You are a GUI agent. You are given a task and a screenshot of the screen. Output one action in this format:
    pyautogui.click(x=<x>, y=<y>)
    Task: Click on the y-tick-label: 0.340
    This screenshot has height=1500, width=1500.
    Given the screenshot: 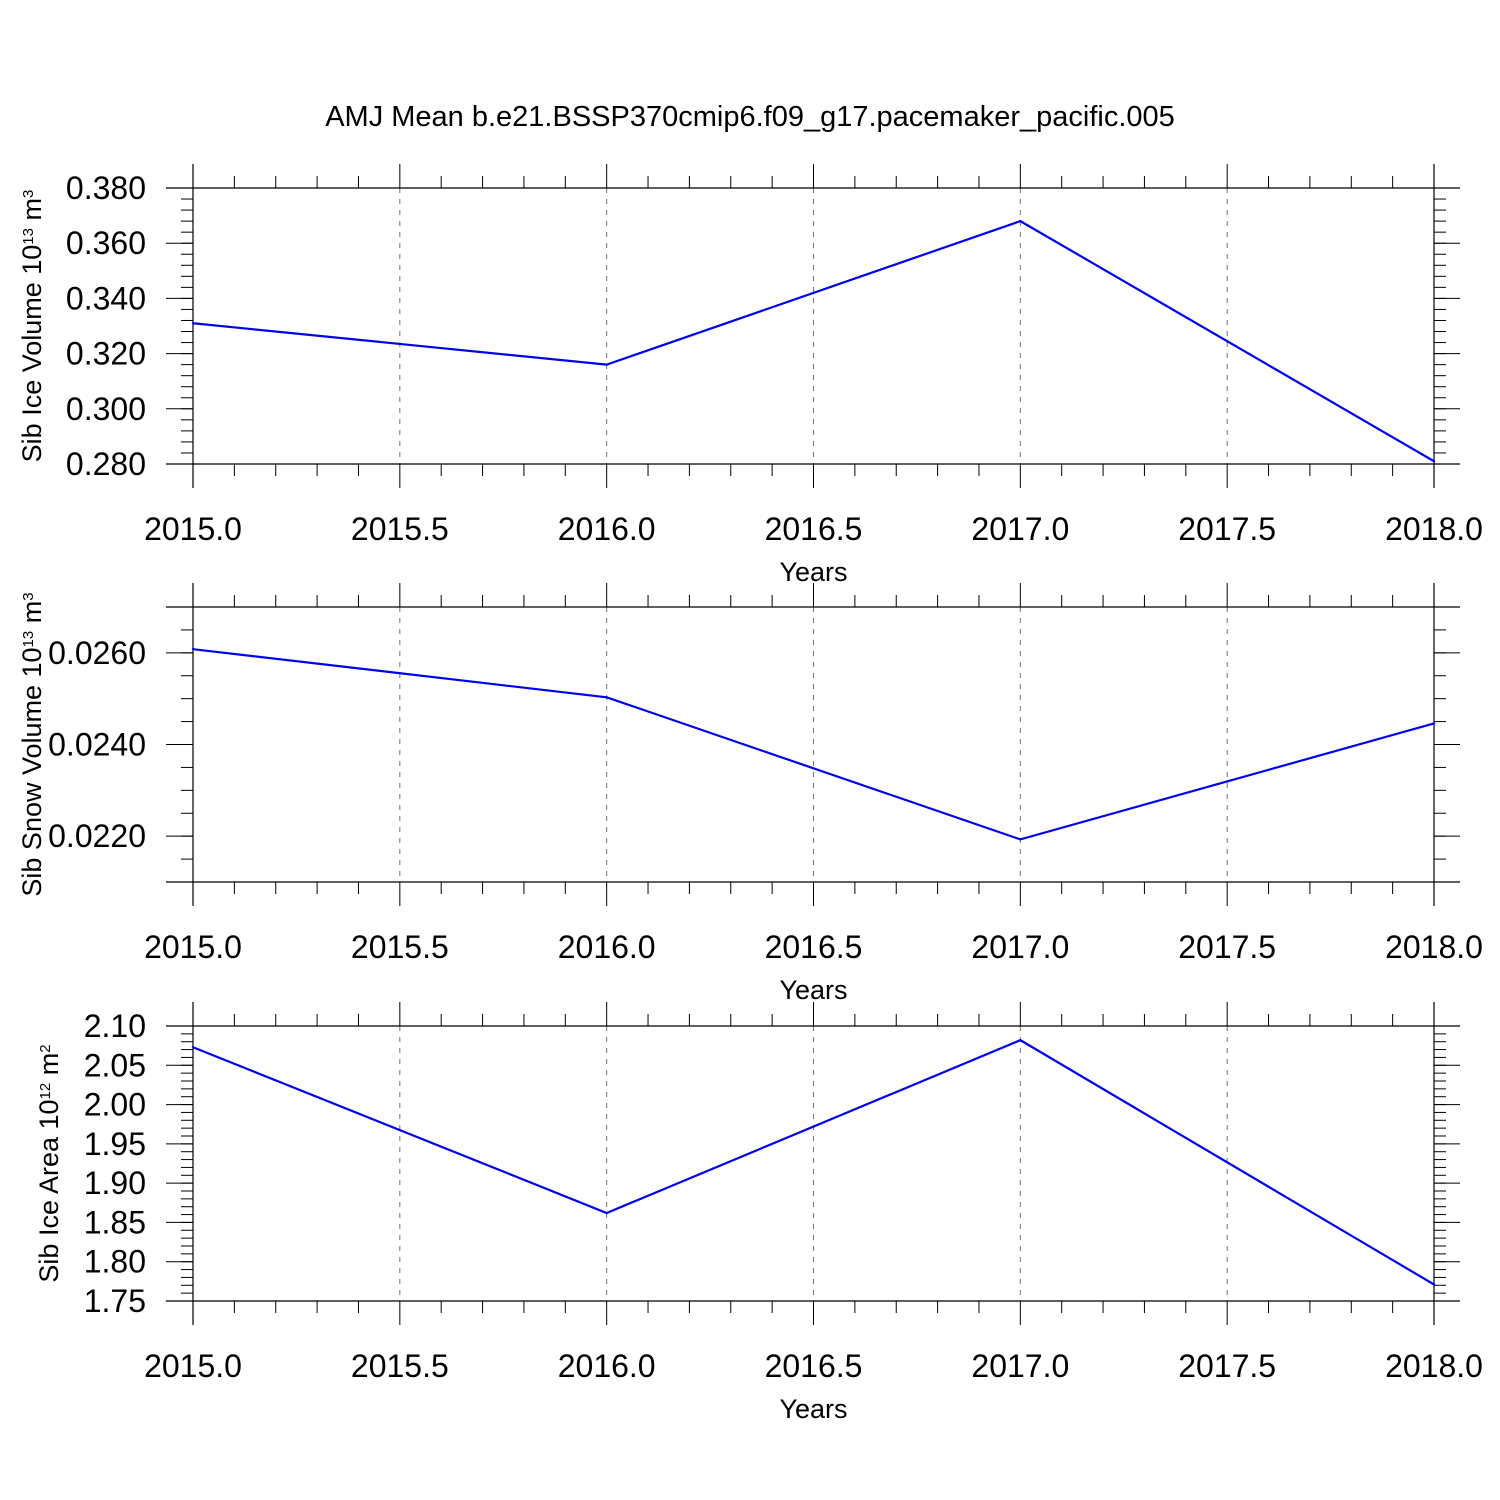 What is the action you would take?
    pyautogui.click(x=106, y=298)
    